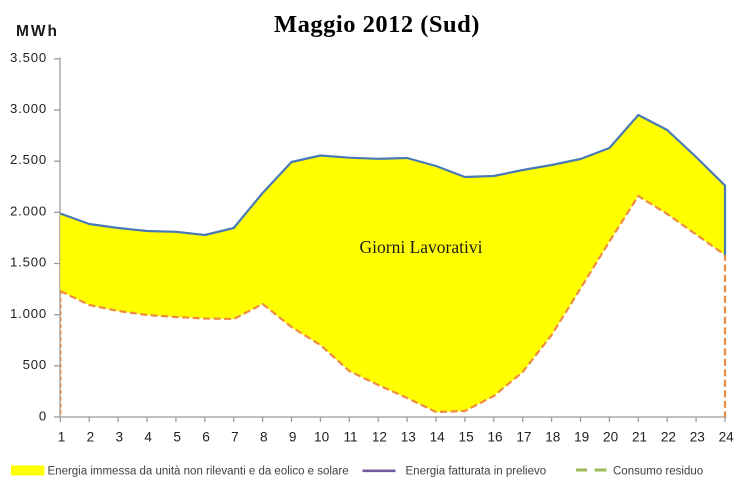 This screenshot has height=491, width=750. I want to click on svg-text: 3.500, so click(28, 57).